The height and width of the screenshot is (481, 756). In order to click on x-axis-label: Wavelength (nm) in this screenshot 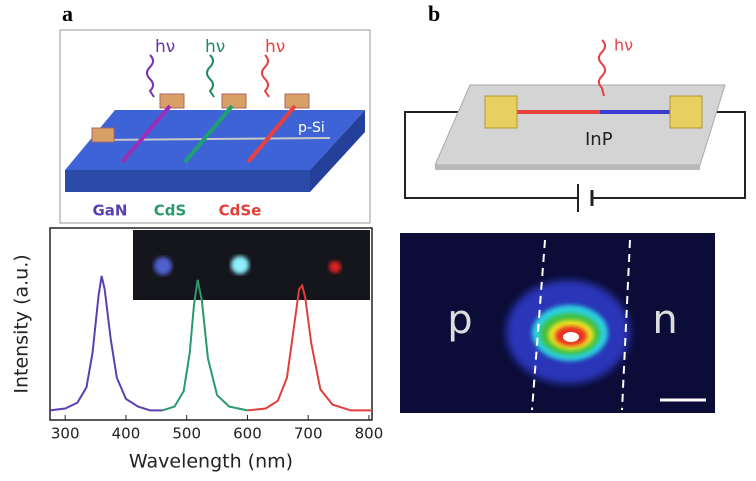, I will do `click(211, 462)`.